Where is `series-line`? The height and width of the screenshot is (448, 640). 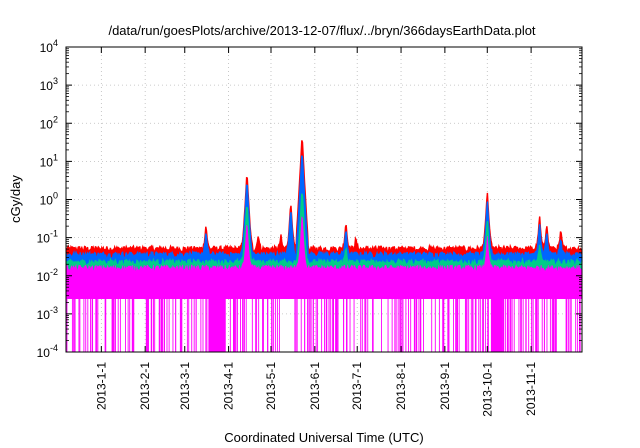
series-line is located at coordinates (324, 231).